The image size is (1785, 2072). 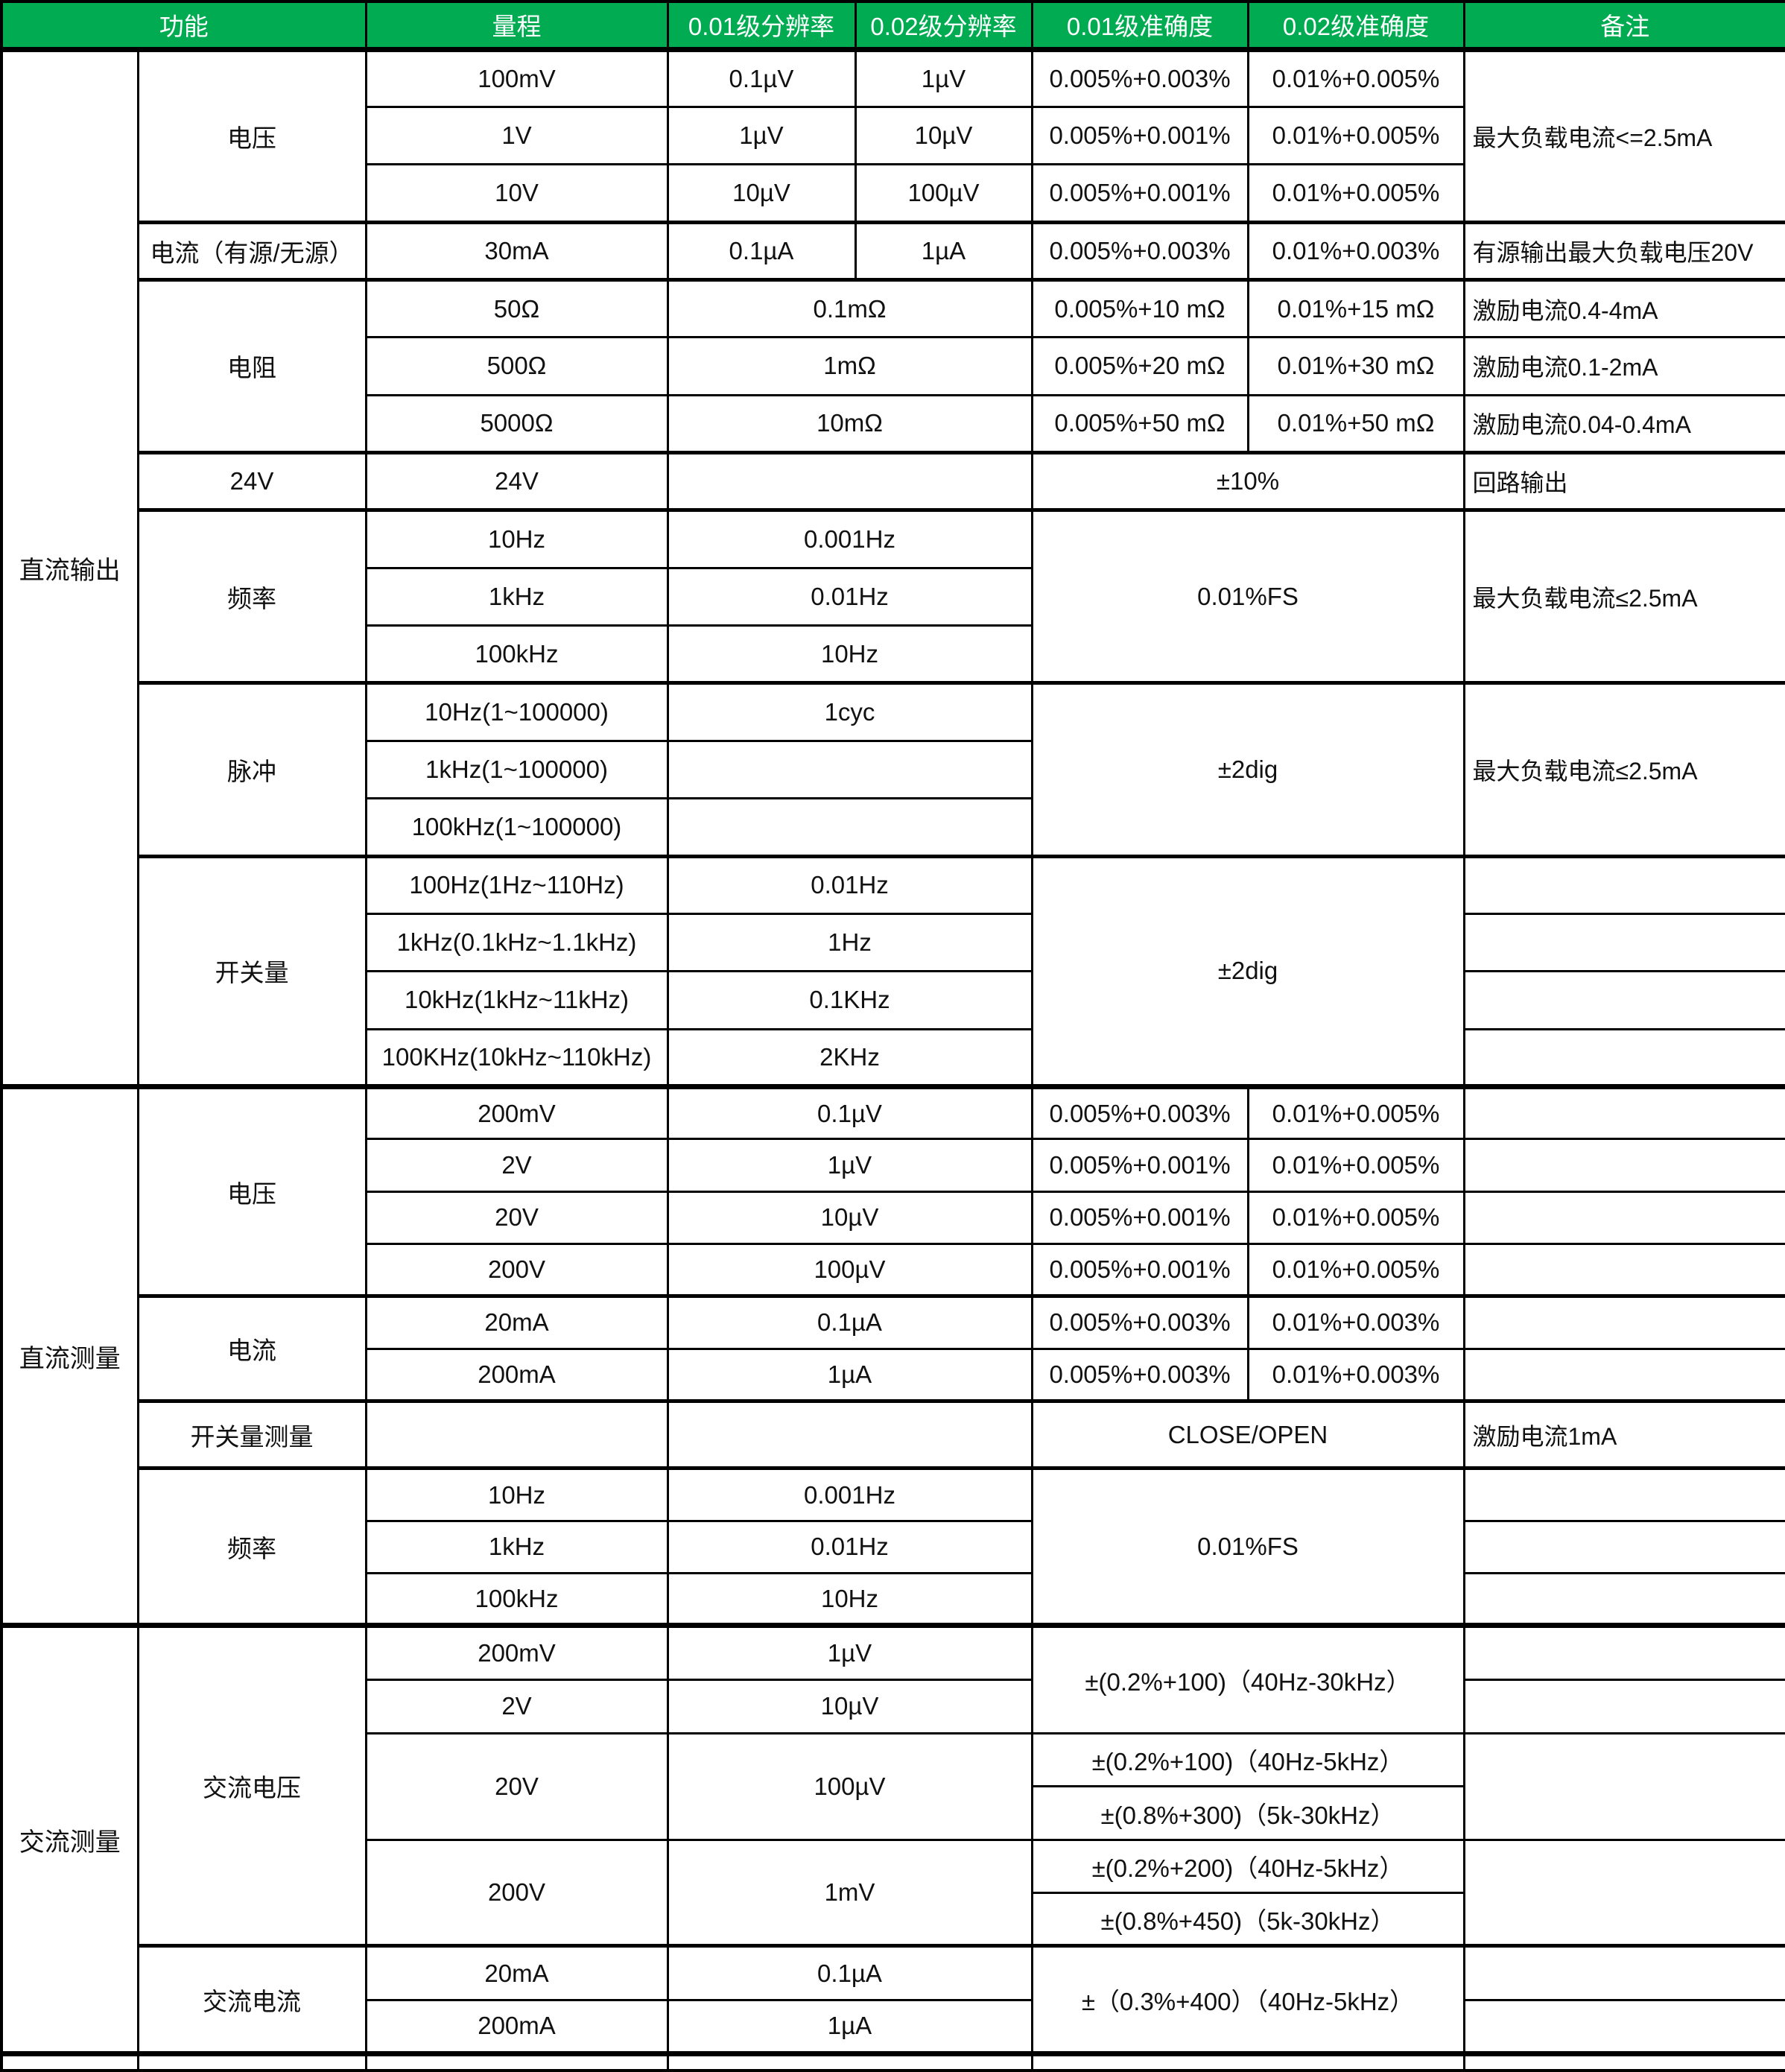 I want to click on acc-cell: 0.005%+0.003%, so click(x=1139, y=1112).